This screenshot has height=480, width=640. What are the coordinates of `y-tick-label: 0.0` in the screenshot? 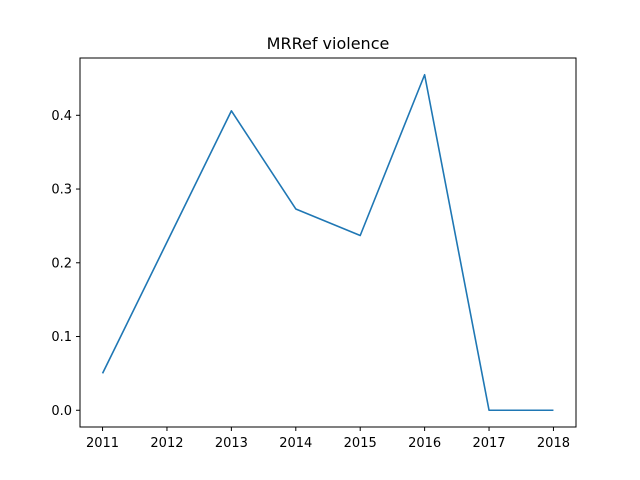 It's located at (61, 411).